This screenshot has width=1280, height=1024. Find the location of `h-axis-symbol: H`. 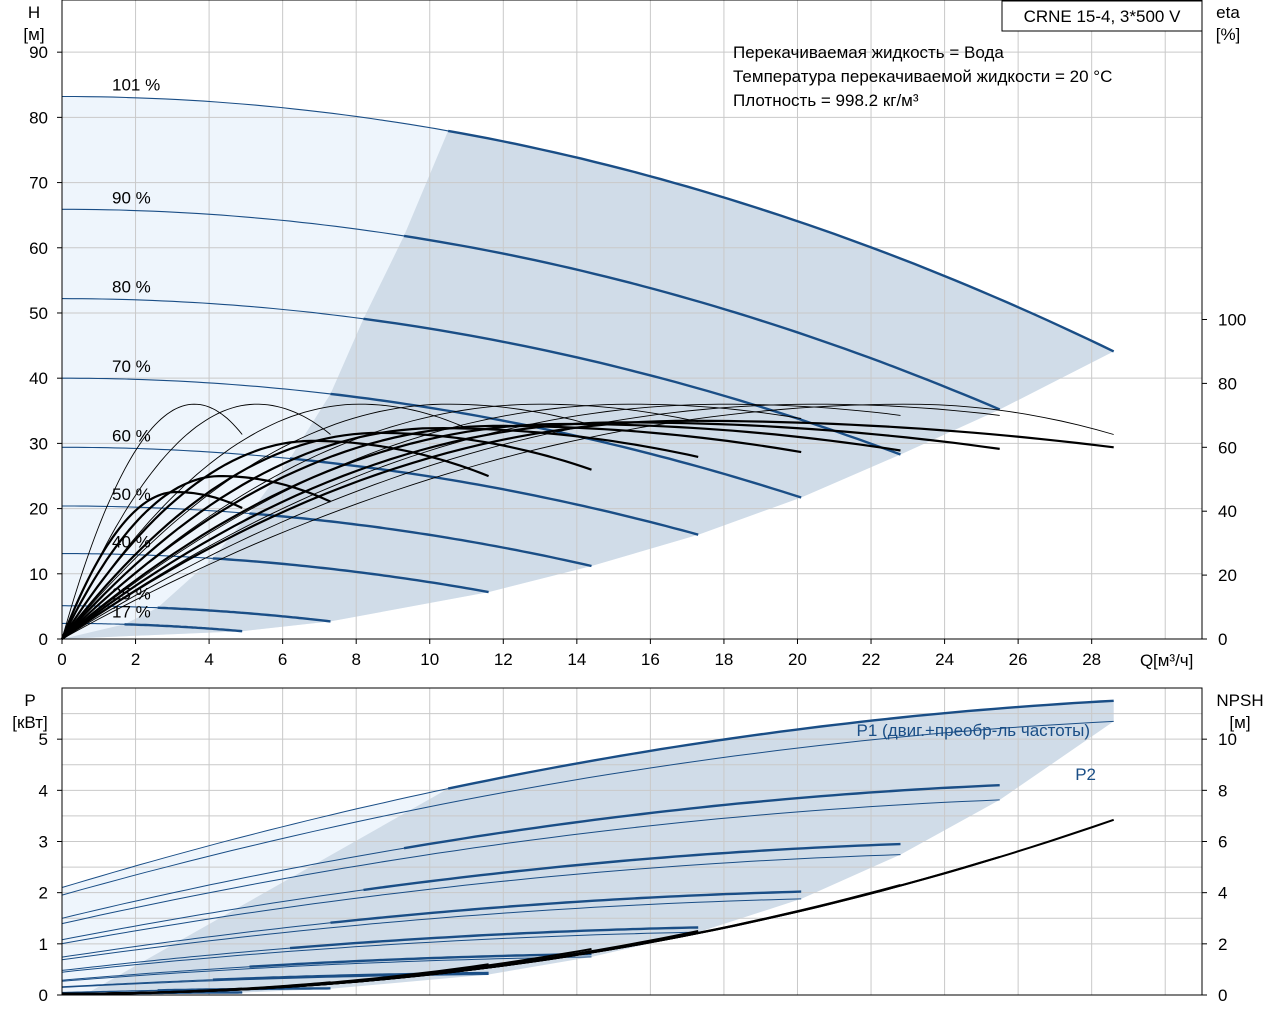

h-axis-symbol: H is located at coordinates (34, 12).